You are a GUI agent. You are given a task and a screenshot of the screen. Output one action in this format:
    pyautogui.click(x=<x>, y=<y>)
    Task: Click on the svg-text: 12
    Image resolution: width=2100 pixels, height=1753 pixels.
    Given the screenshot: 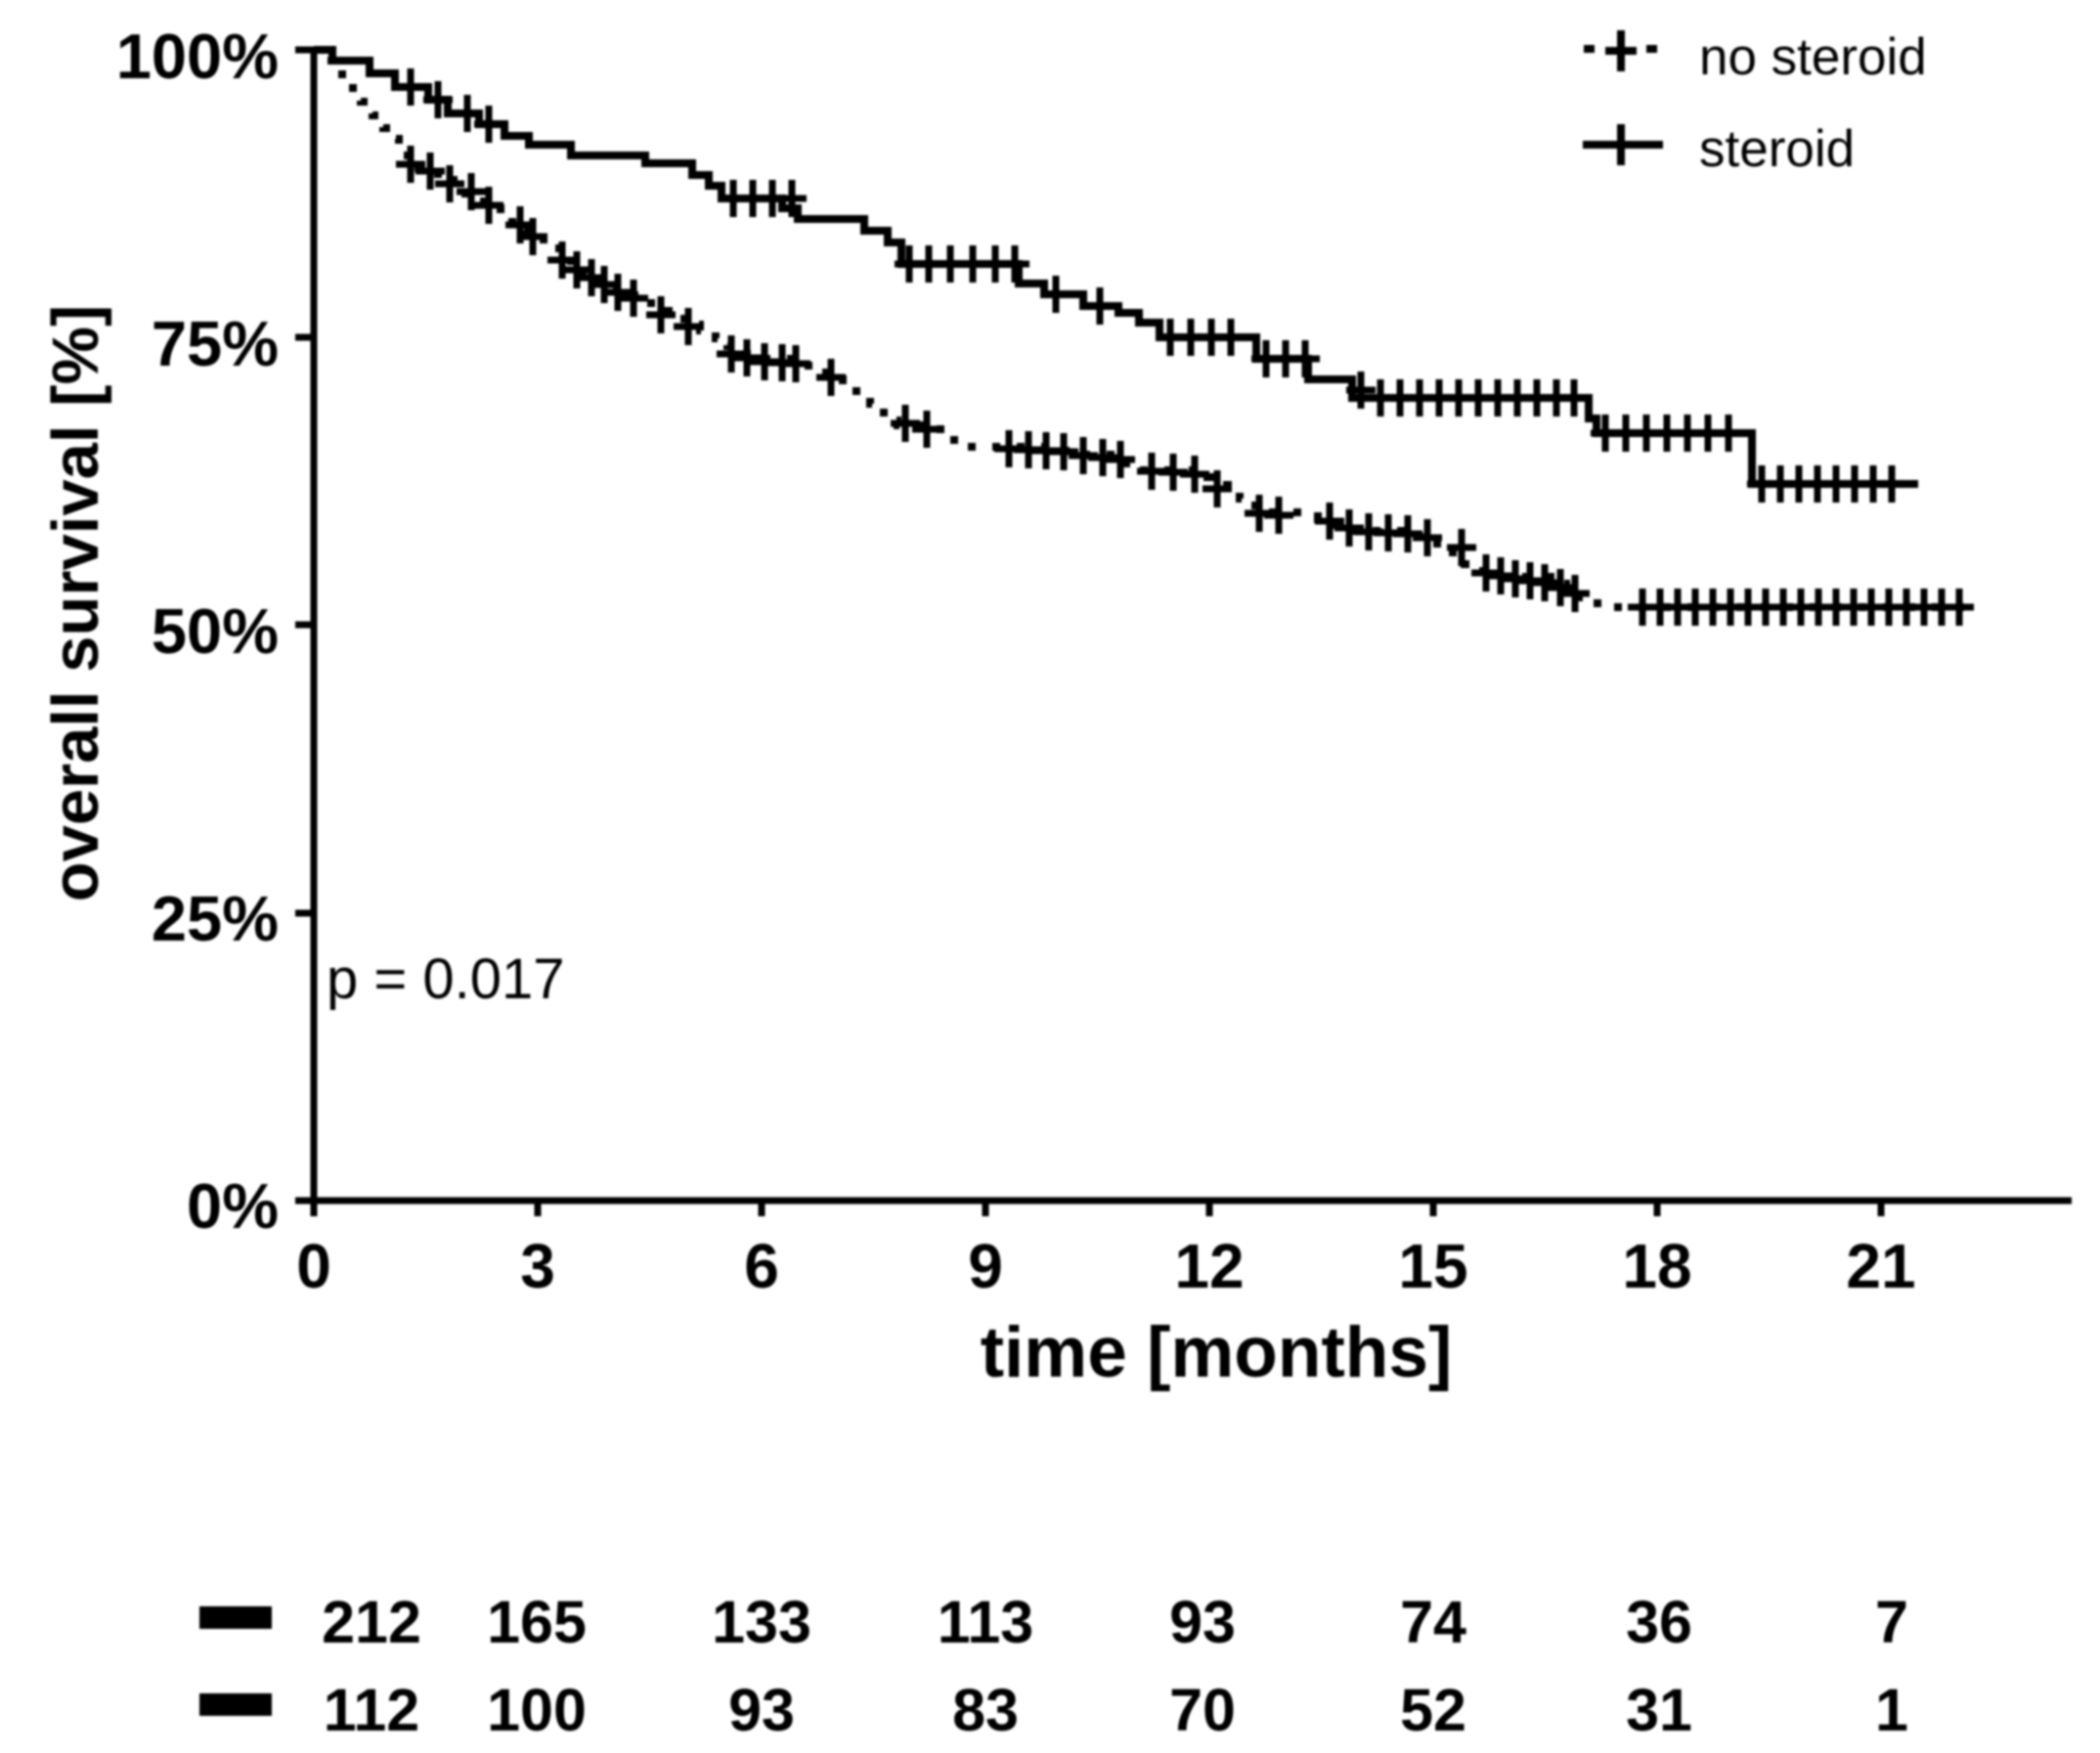 What is the action you would take?
    pyautogui.click(x=1209, y=1266)
    